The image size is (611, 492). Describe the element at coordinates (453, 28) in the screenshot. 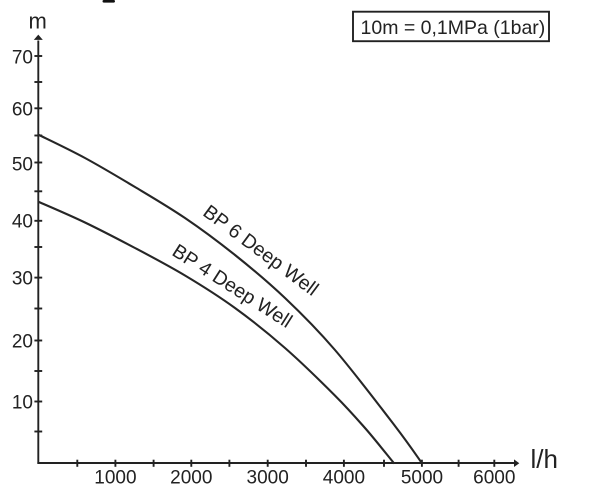

I see `svg-text: 10m = 0,1MPa (1bar)` at that location.